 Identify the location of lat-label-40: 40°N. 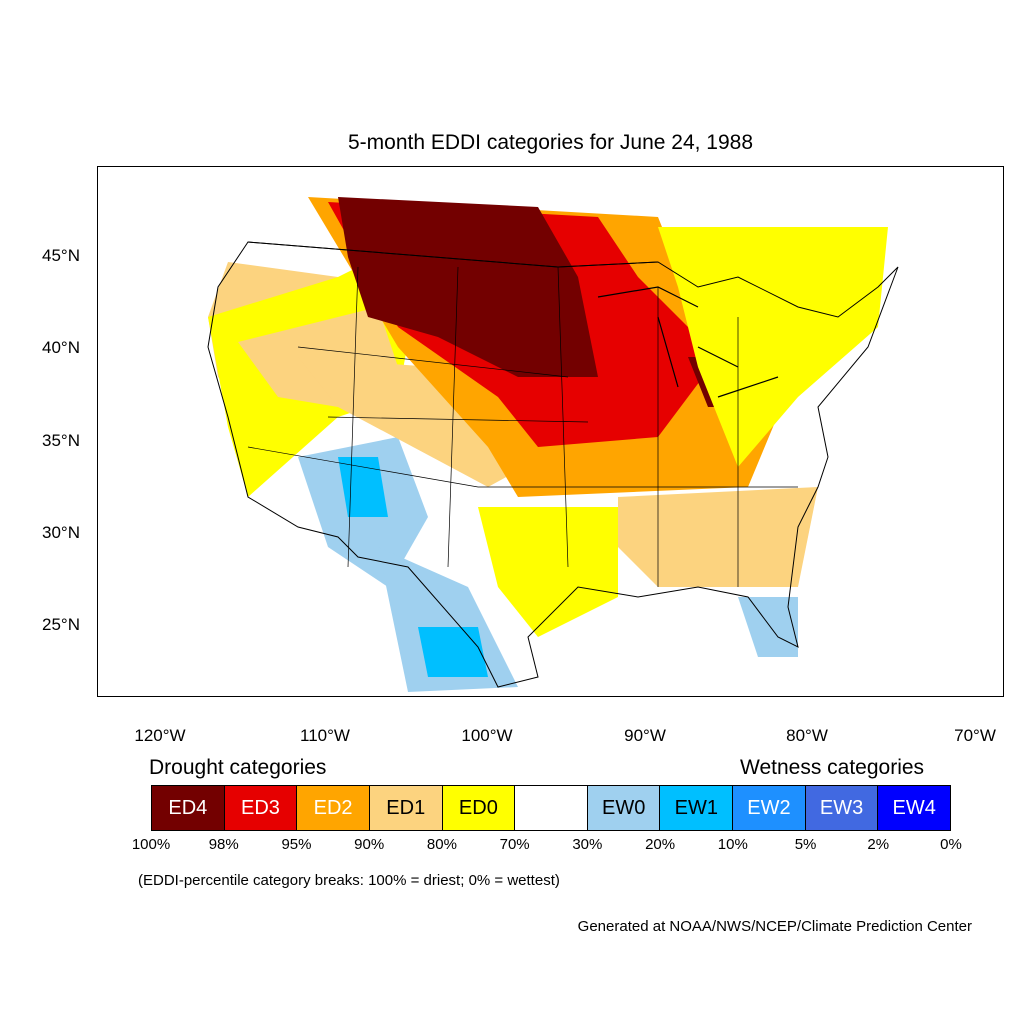
(61, 347).